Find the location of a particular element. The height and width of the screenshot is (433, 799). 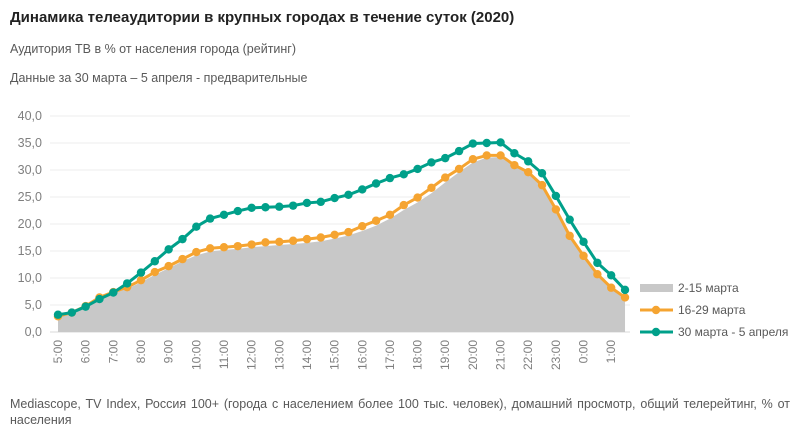

x-tick-label: 1:00 is located at coordinates (611, 352).